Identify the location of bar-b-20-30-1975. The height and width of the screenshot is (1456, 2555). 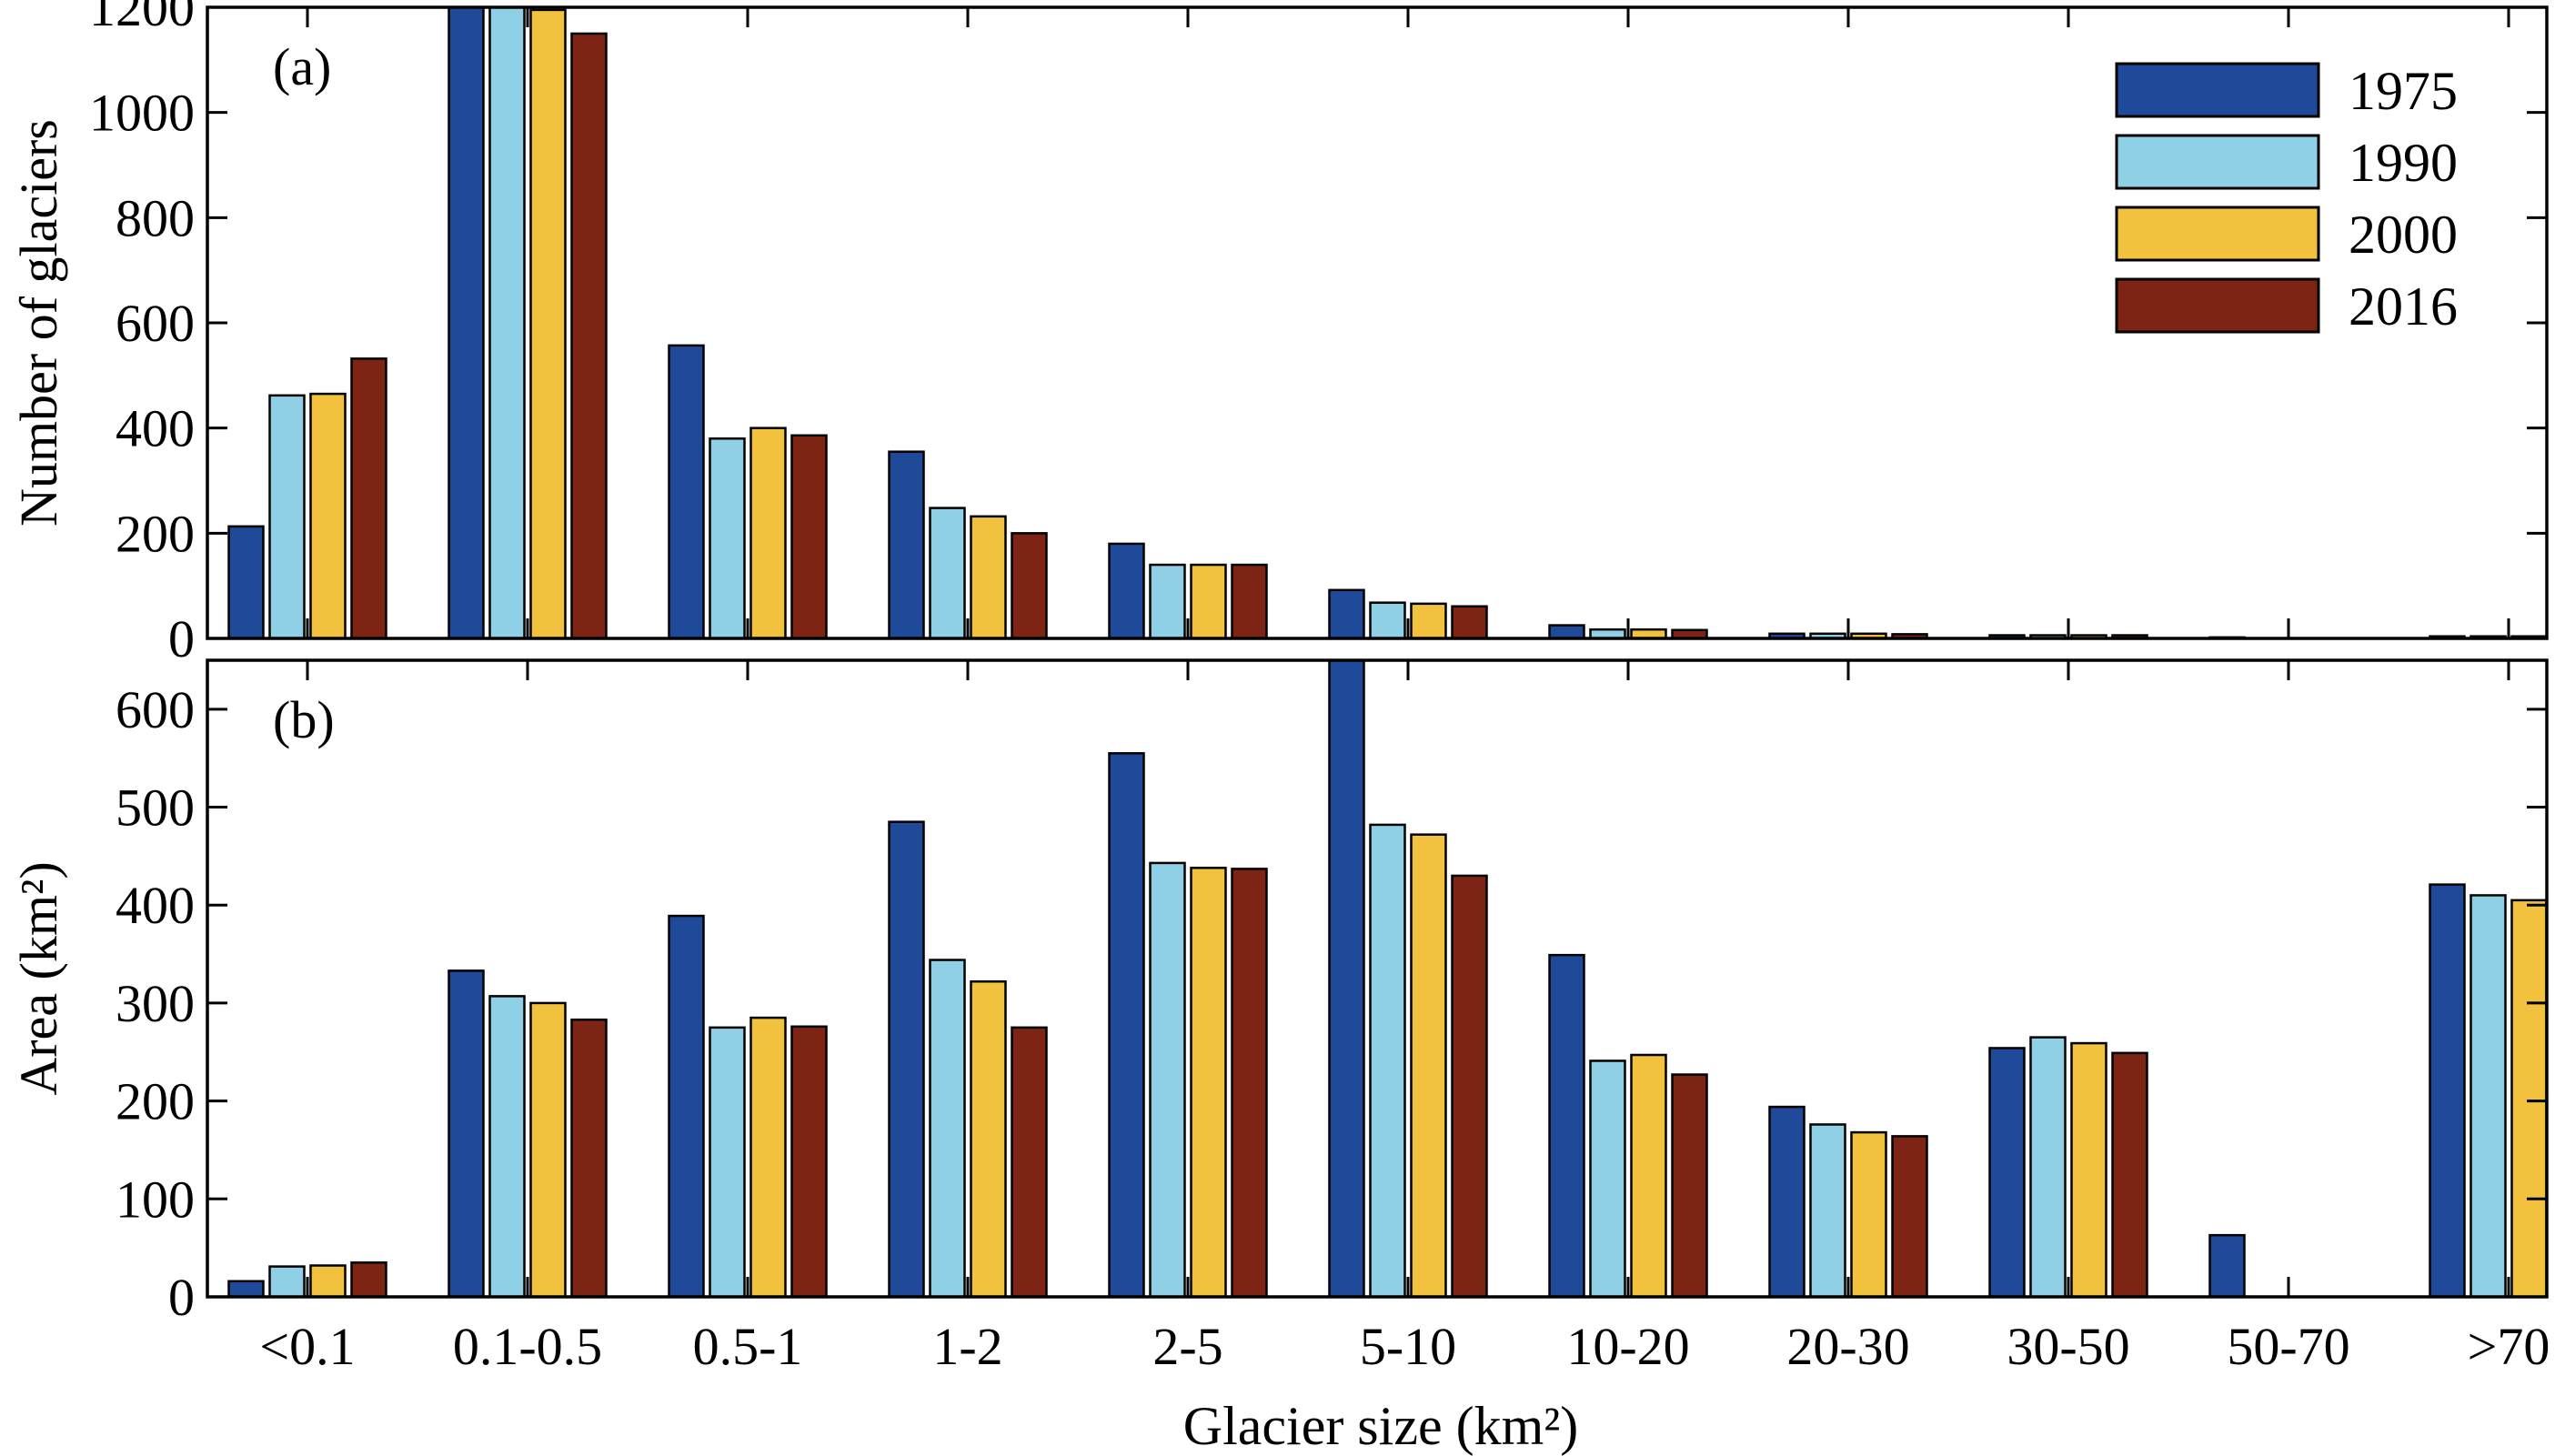
(1787, 1201).